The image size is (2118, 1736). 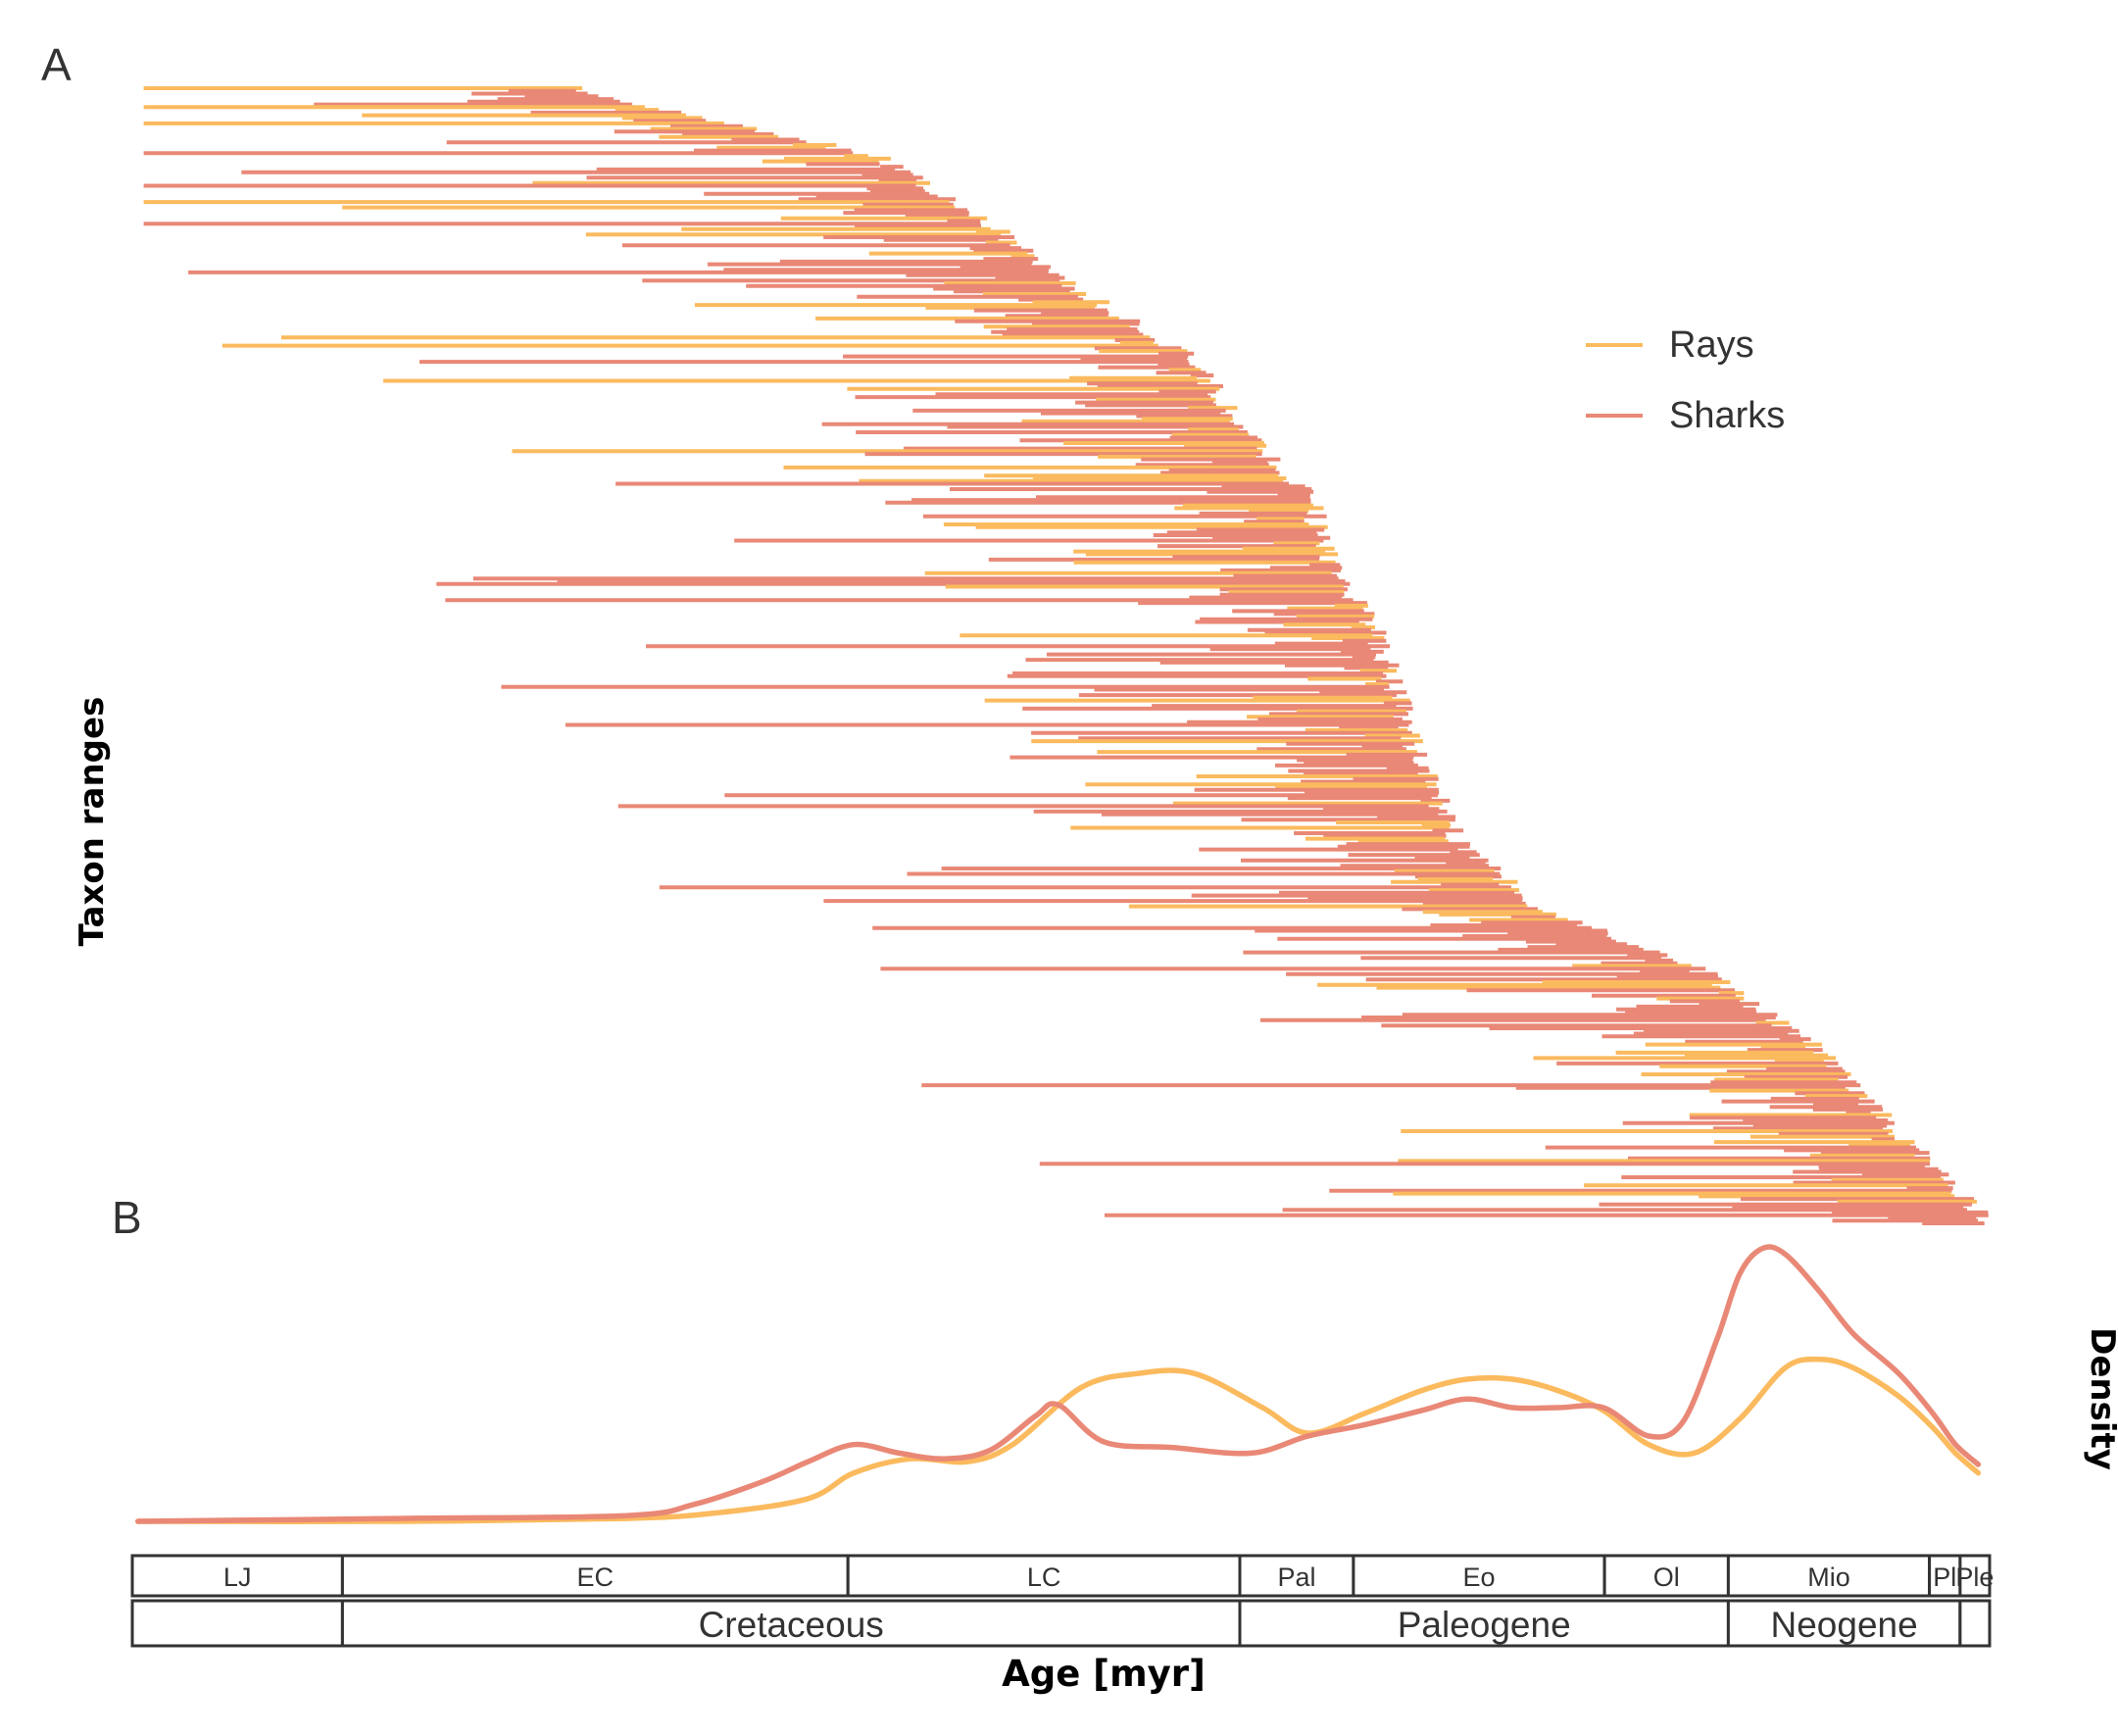 I want to click on epoch-label: EC, so click(x=596, y=1577).